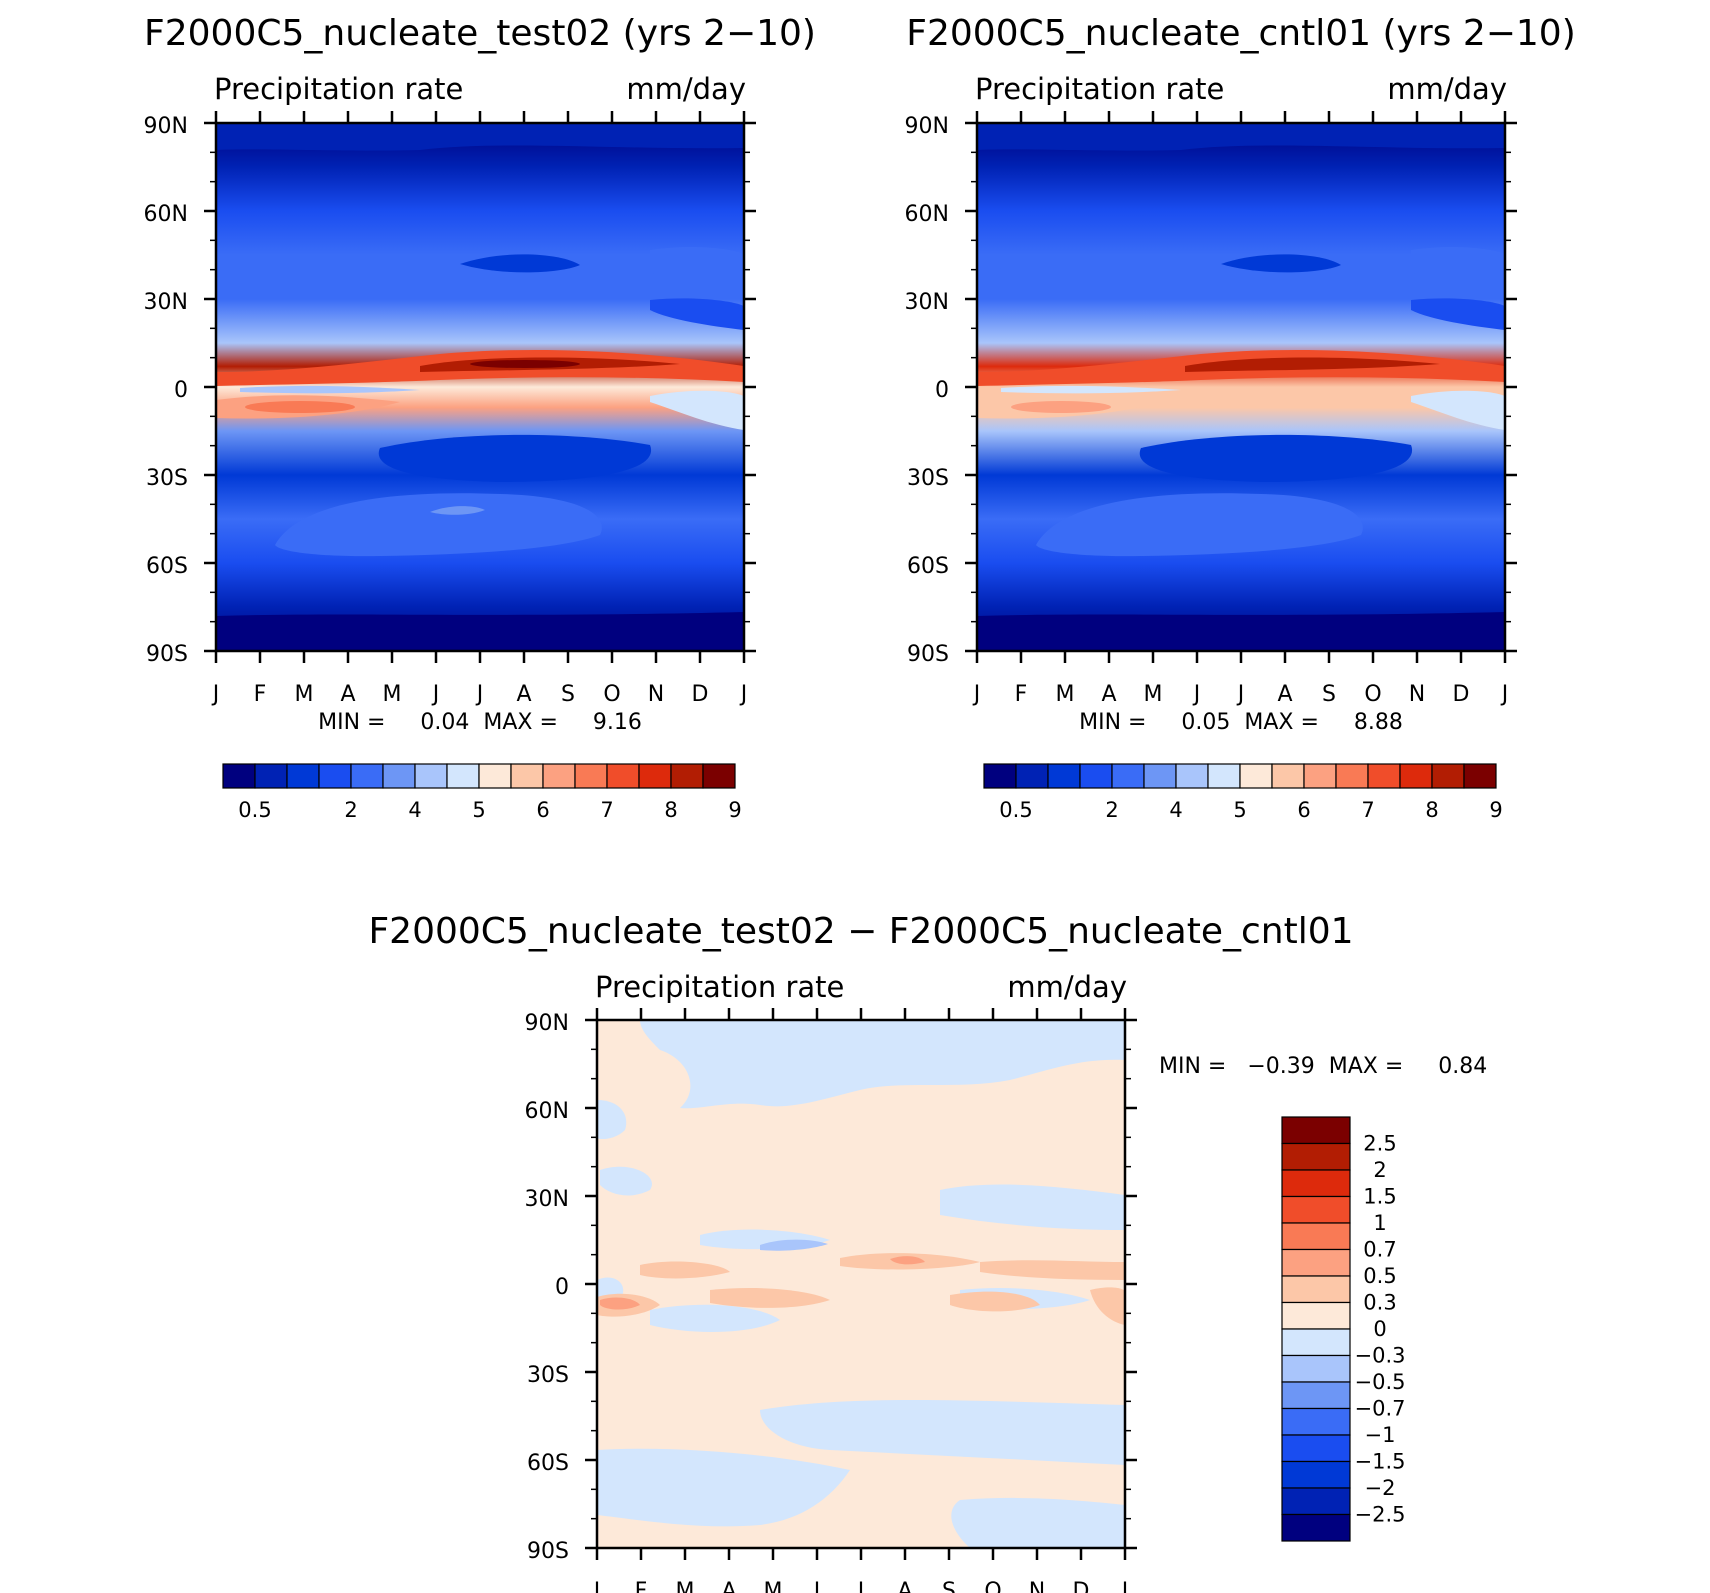 The width and height of the screenshot is (1710, 1593). What do you see at coordinates (1431, 810) in the screenshot?
I see `panel-cntl-colorbar-label: 8` at bounding box center [1431, 810].